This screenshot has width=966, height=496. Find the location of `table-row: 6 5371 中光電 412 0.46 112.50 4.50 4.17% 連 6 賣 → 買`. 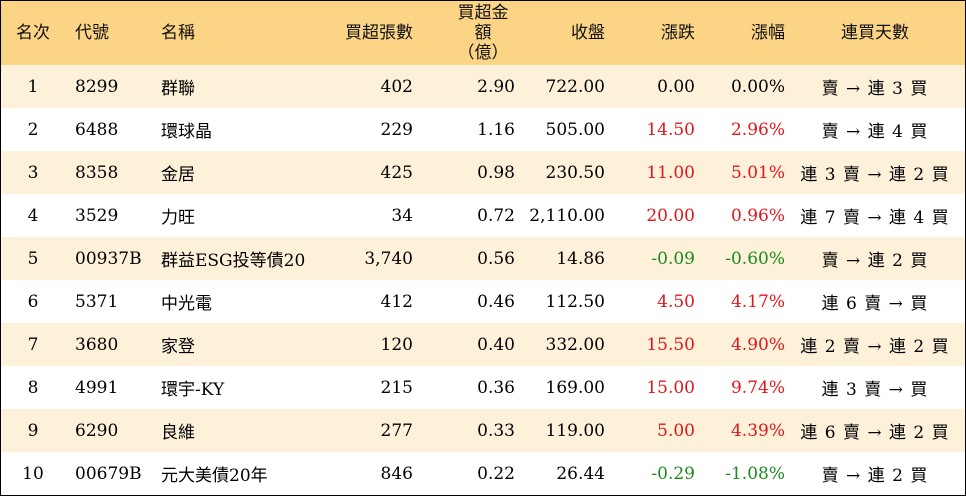

table-row: 6 5371 中光電 412 0.46 112.50 4.50 4.17% 連 6 賣 → 買 is located at coordinates (483, 301).